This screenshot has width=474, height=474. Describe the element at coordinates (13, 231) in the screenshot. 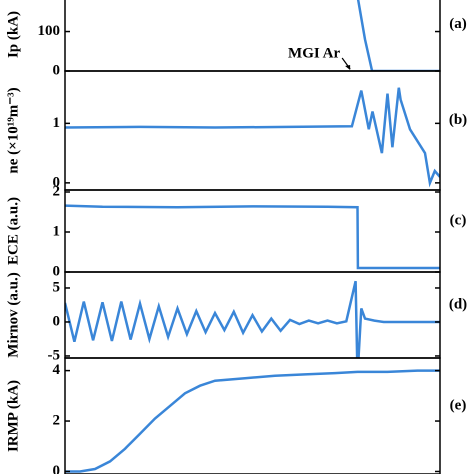

I see `y-axis-label: ECE (a.u.)` at that location.